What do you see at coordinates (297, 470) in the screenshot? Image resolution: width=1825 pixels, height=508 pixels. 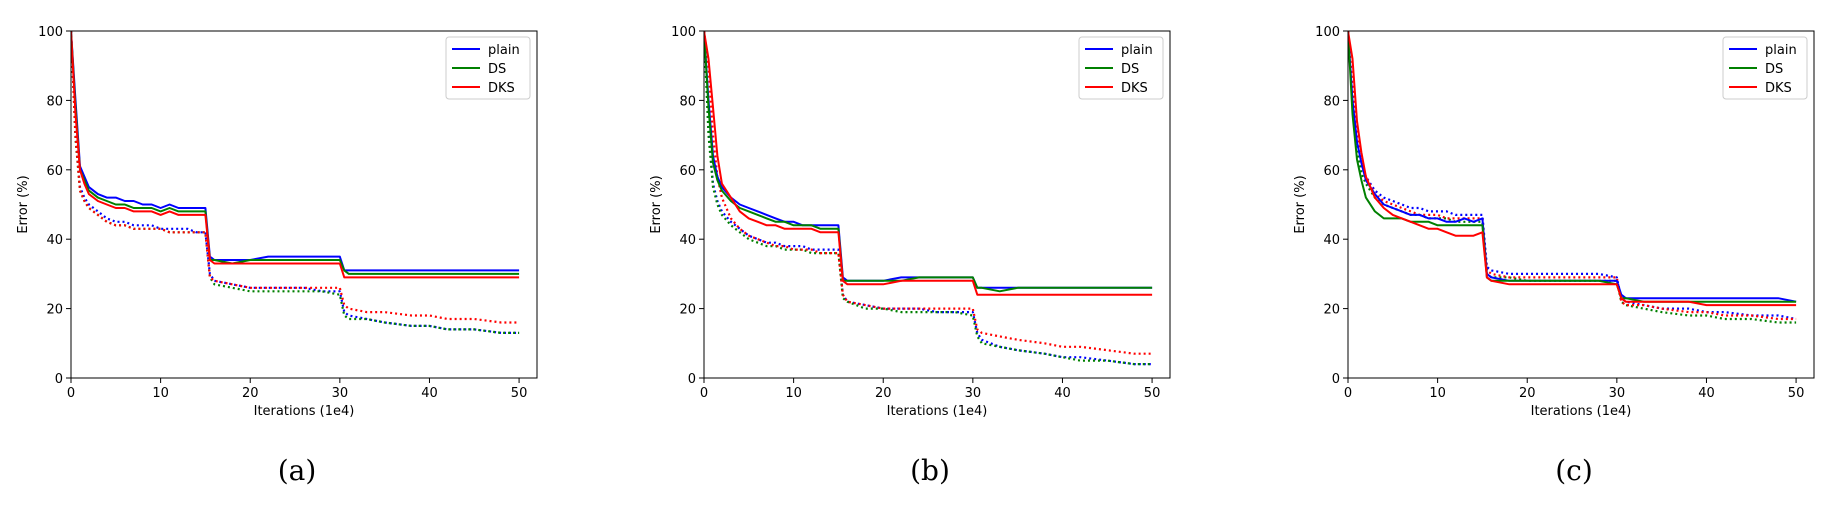 I see `panel-caption: (a)` at bounding box center [297, 470].